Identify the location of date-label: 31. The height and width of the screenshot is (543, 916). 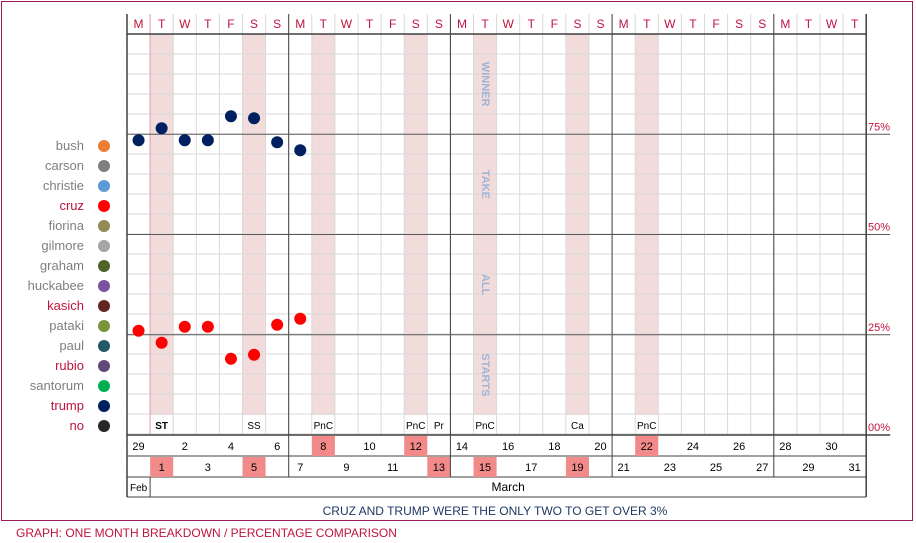
(855, 468).